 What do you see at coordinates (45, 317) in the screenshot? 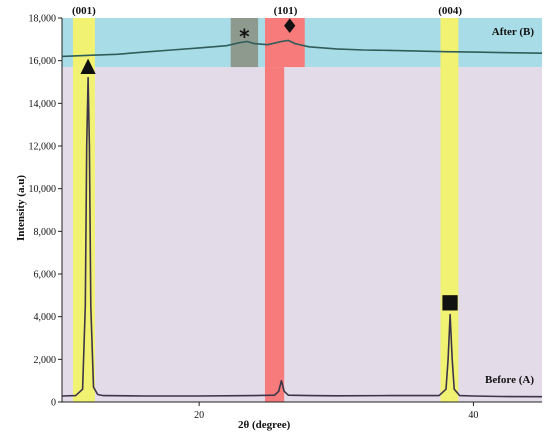
I see `y-tick-label: 4,000` at bounding box center [45, 317].